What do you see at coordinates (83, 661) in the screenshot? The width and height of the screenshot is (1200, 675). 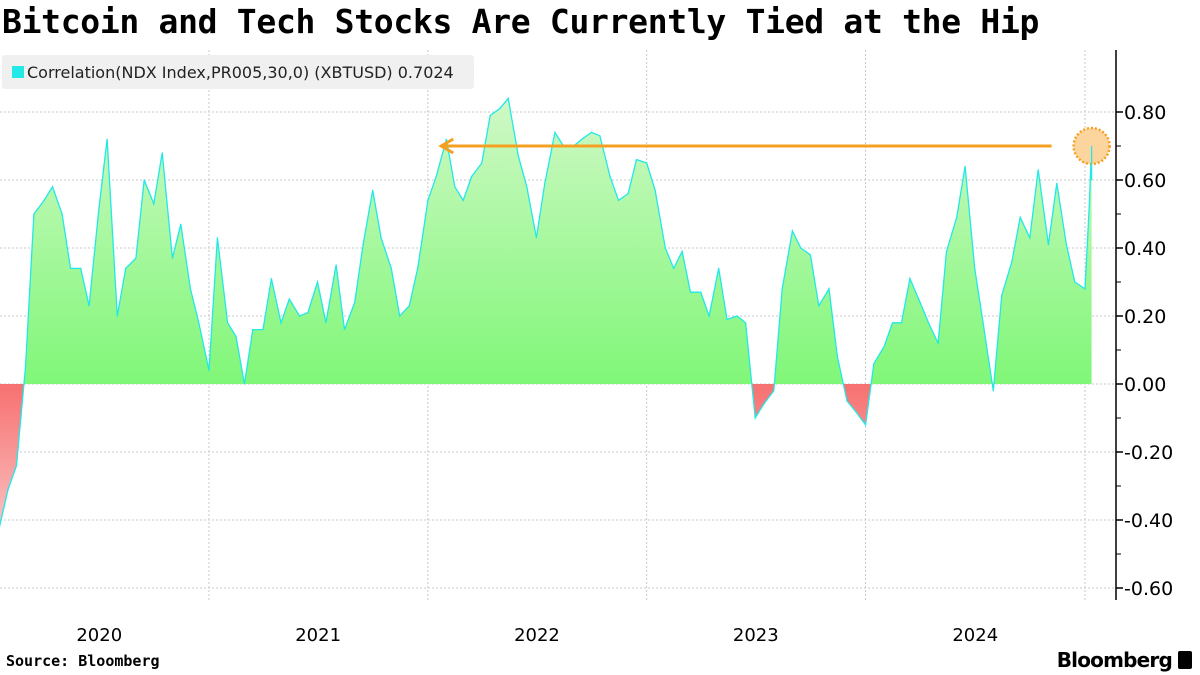 I see `source-note: Source: Bloomberg` at bounding box center [83, 661].